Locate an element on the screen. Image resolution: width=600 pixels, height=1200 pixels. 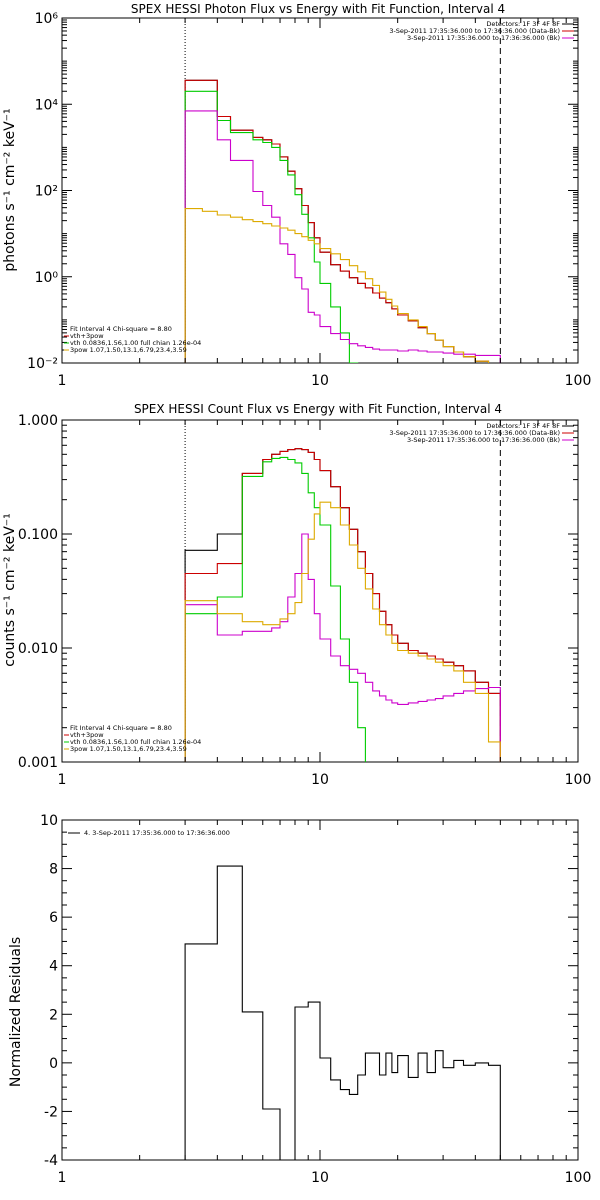
y-tick-label: -2 is located at coordinates (51, 1112).